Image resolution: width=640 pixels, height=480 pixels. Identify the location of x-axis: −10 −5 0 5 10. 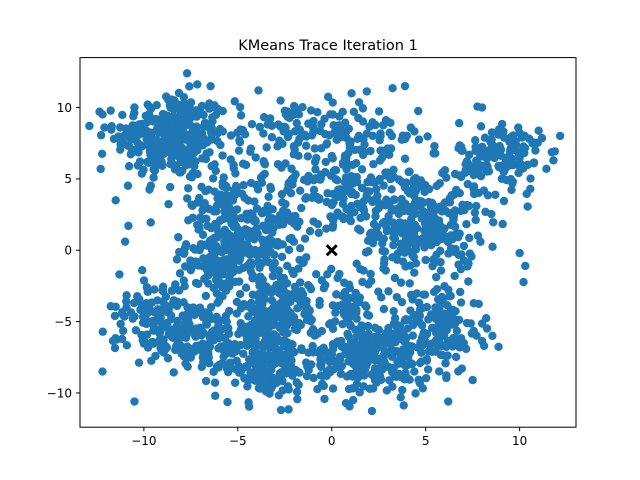
(329, 437).